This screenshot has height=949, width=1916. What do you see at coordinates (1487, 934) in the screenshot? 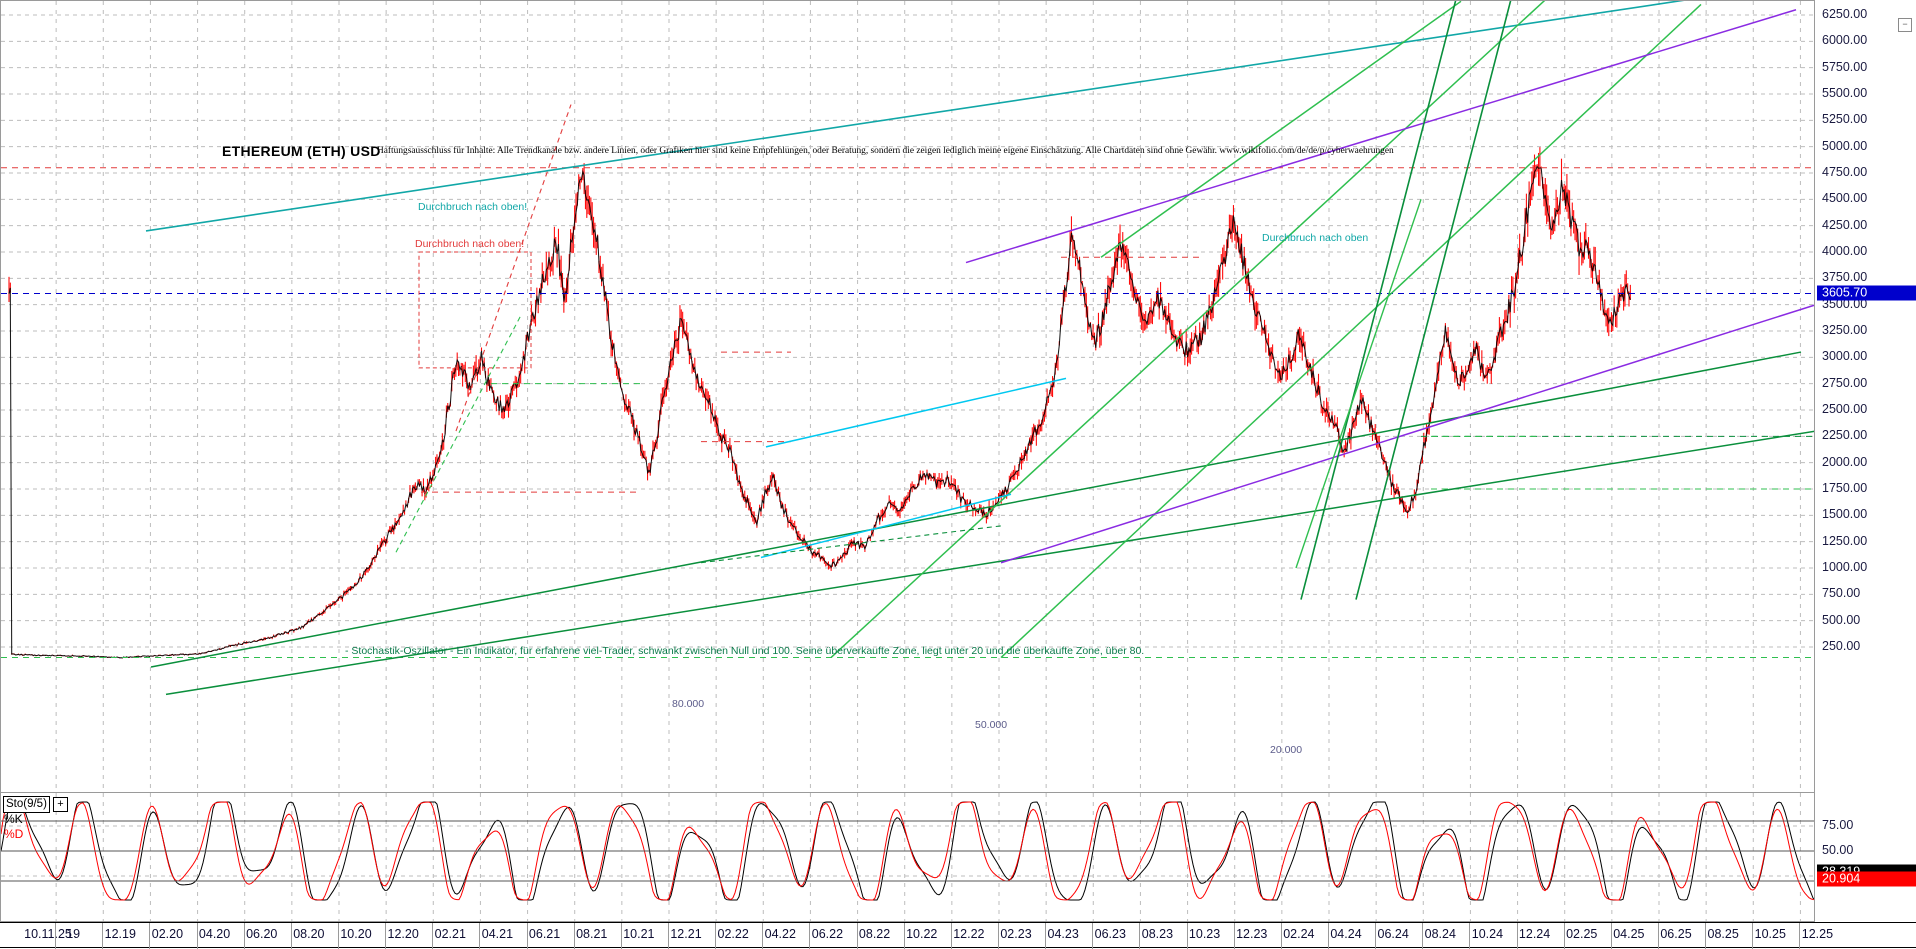
I see `time-tick-label: 10.24` at bounding box center [1487, 934].